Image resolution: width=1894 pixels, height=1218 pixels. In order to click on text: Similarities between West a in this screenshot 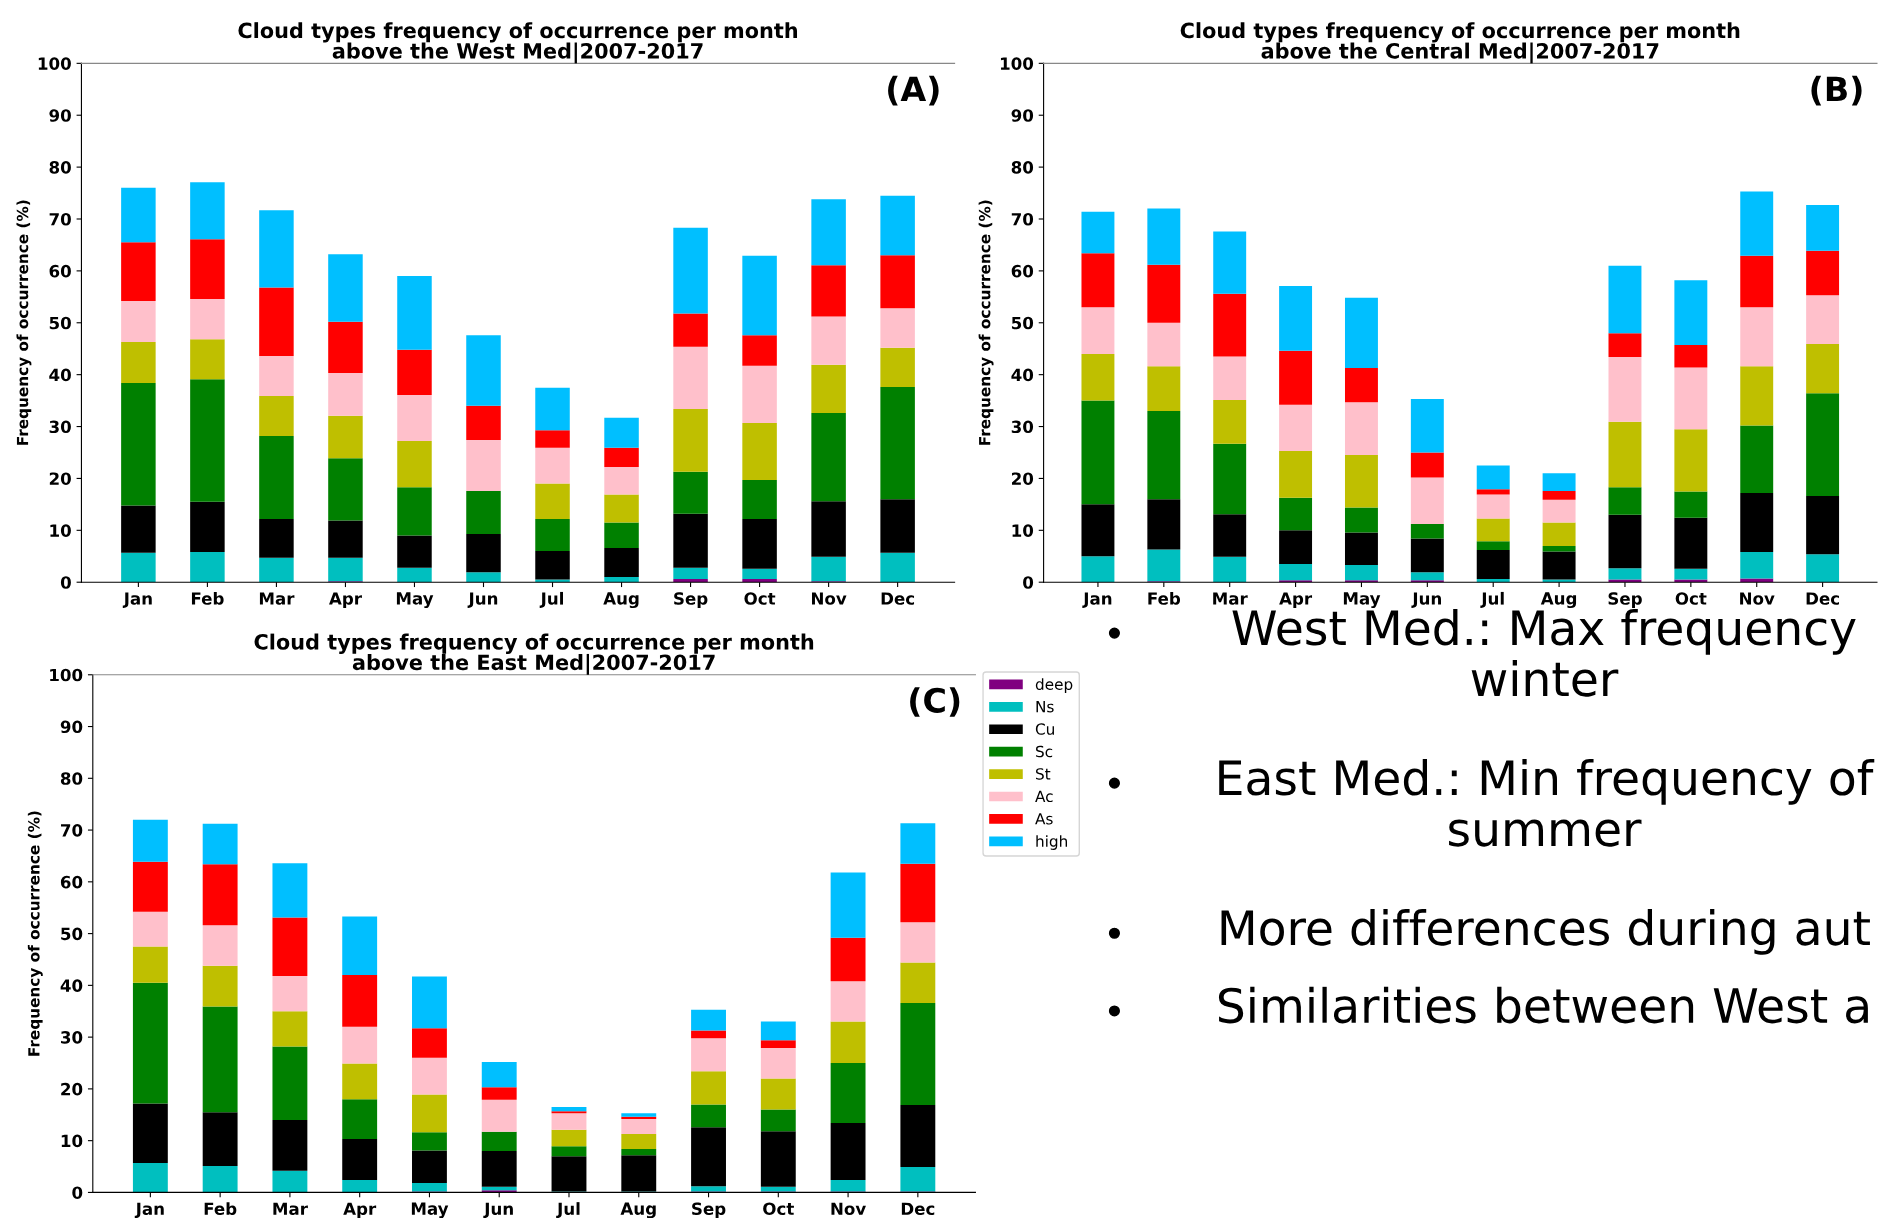, I will do `click(1543, 1005)`.